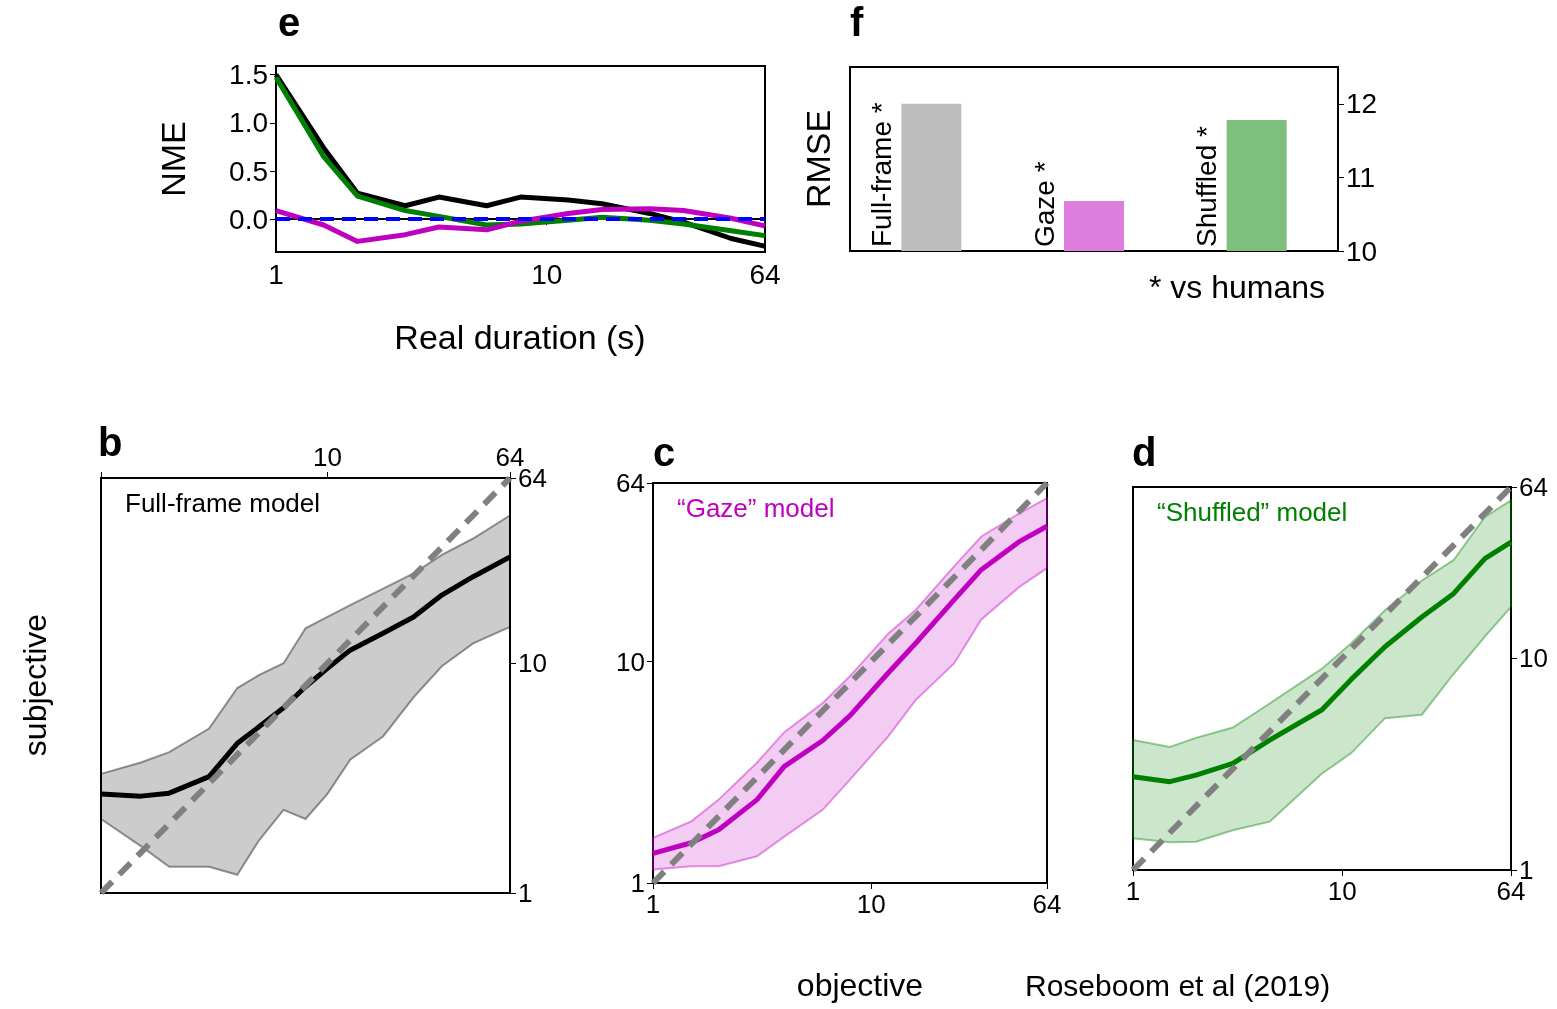  Describe the element at coordinates (289, 22) in the screenshot. I see `chart-title: e` at that location.